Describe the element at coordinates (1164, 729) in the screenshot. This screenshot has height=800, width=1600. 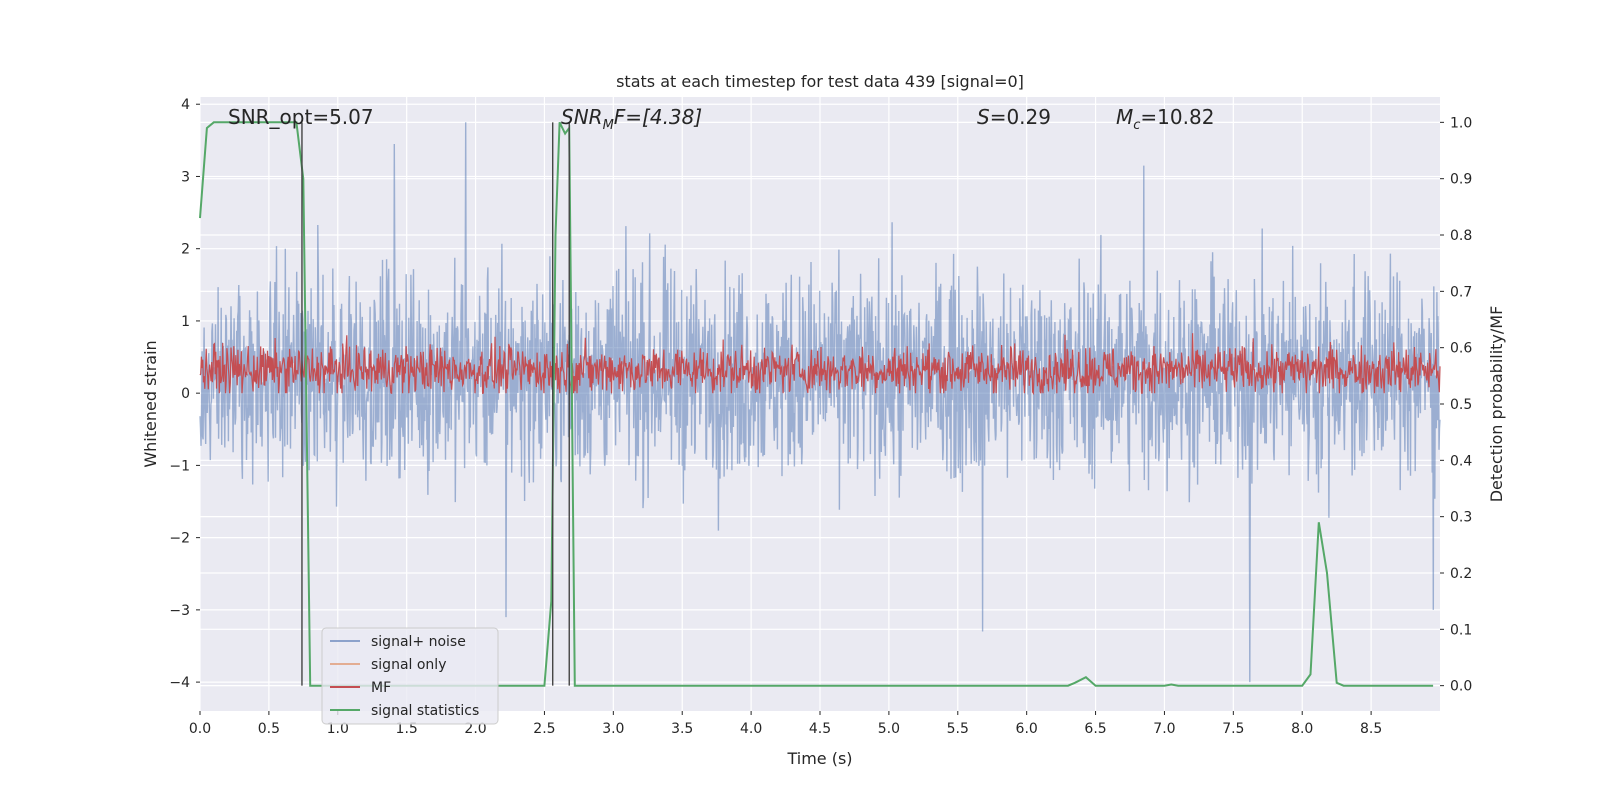
I see `x-tick-label-14: 7.0` at that location.